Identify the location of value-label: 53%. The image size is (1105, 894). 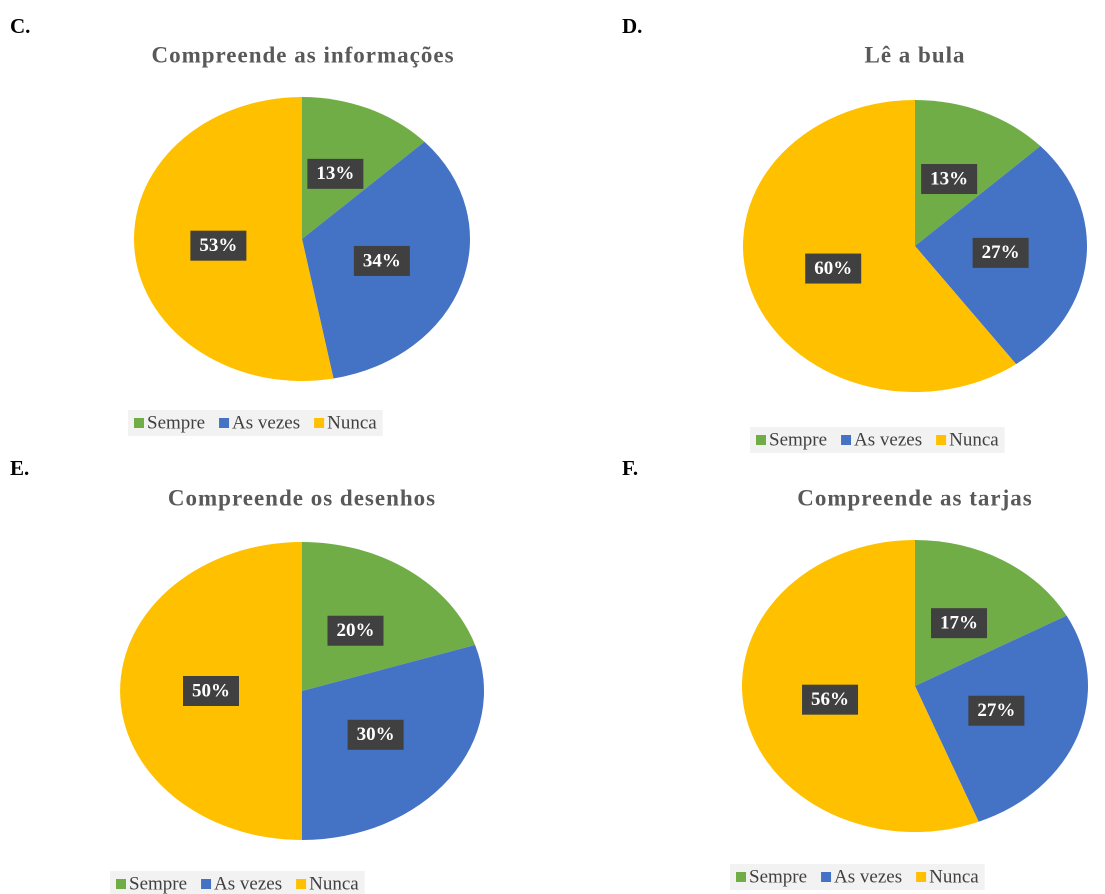
(218, 245).